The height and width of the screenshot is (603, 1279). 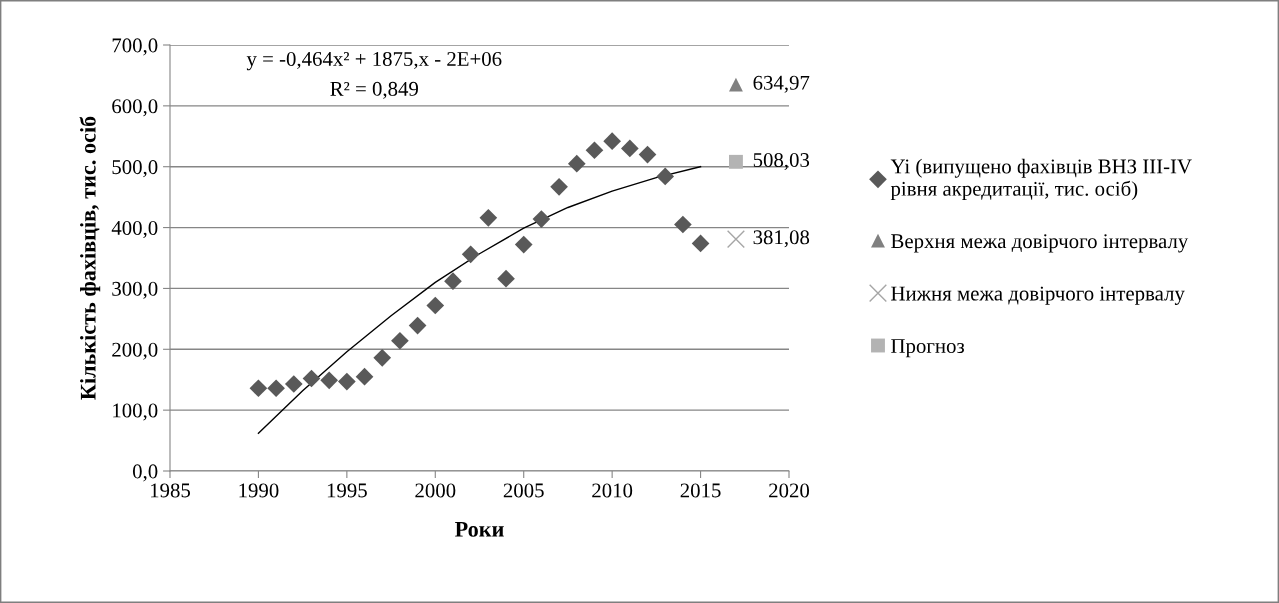 I want to click on data-label: 634,97, so click(x=781, y=84).